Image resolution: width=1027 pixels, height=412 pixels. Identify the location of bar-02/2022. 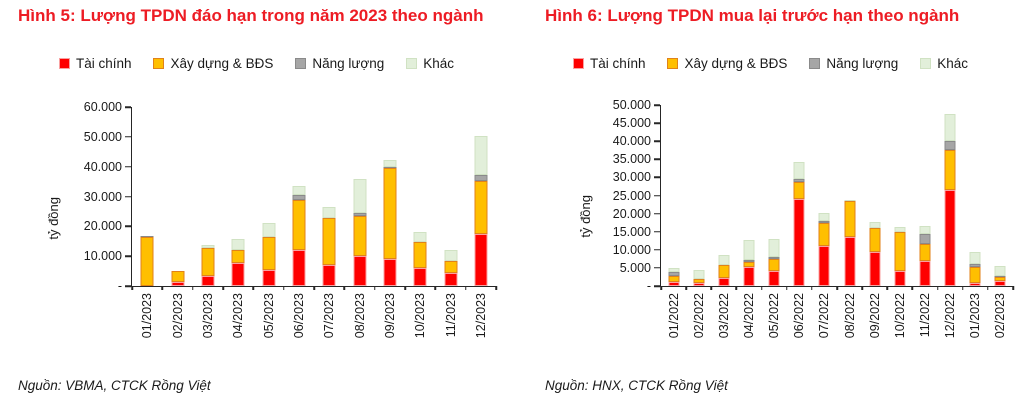
(699, 195).